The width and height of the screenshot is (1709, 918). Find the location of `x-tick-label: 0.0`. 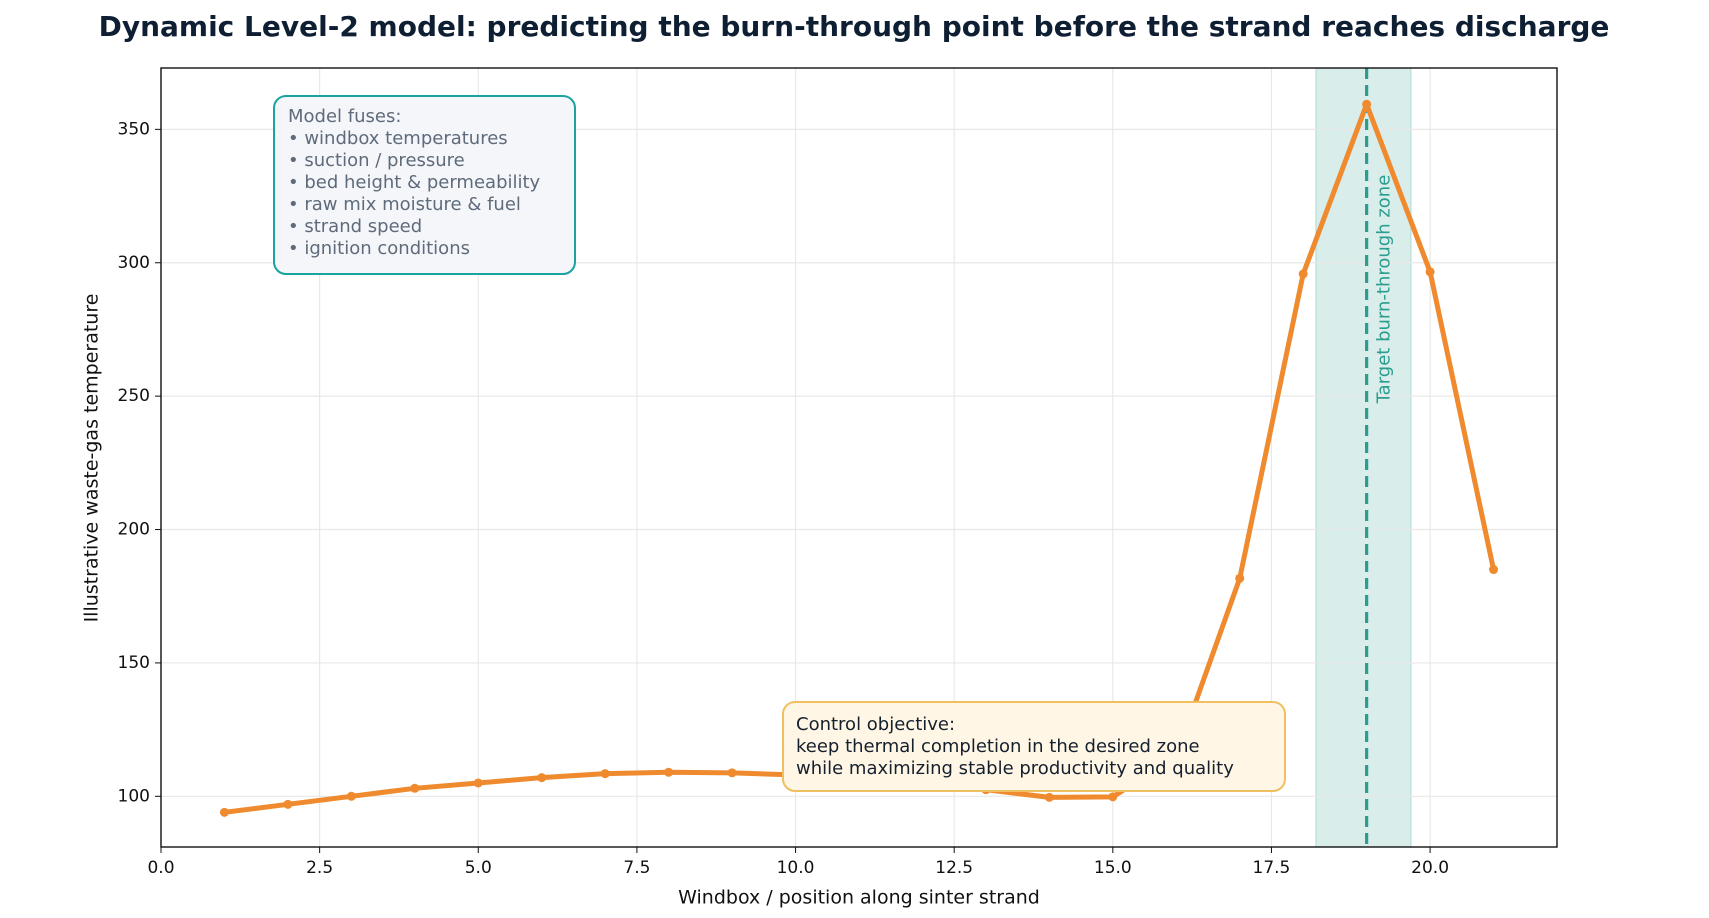

x-tick-label: 0.0 is located at coordinates (160, 868).